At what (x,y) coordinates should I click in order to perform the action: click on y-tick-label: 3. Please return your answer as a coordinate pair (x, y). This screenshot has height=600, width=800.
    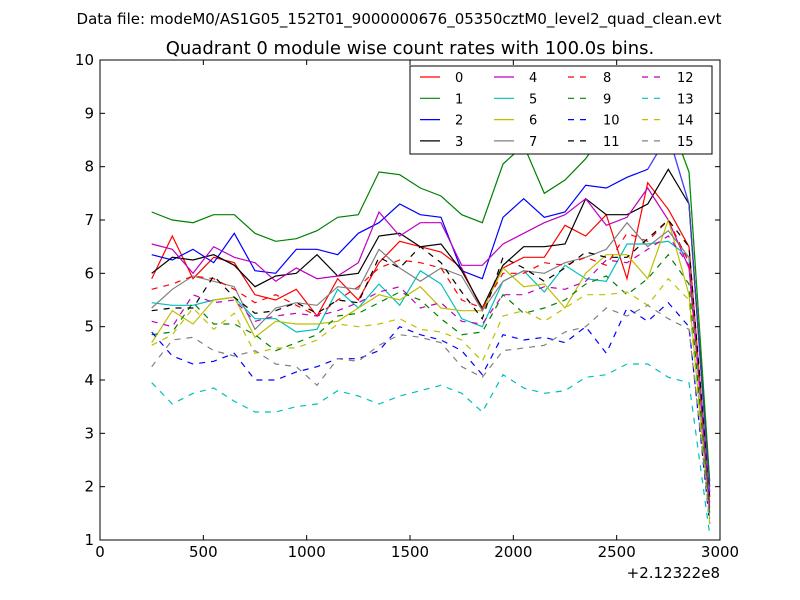
    Looking at the image, I should click on (89, 433).